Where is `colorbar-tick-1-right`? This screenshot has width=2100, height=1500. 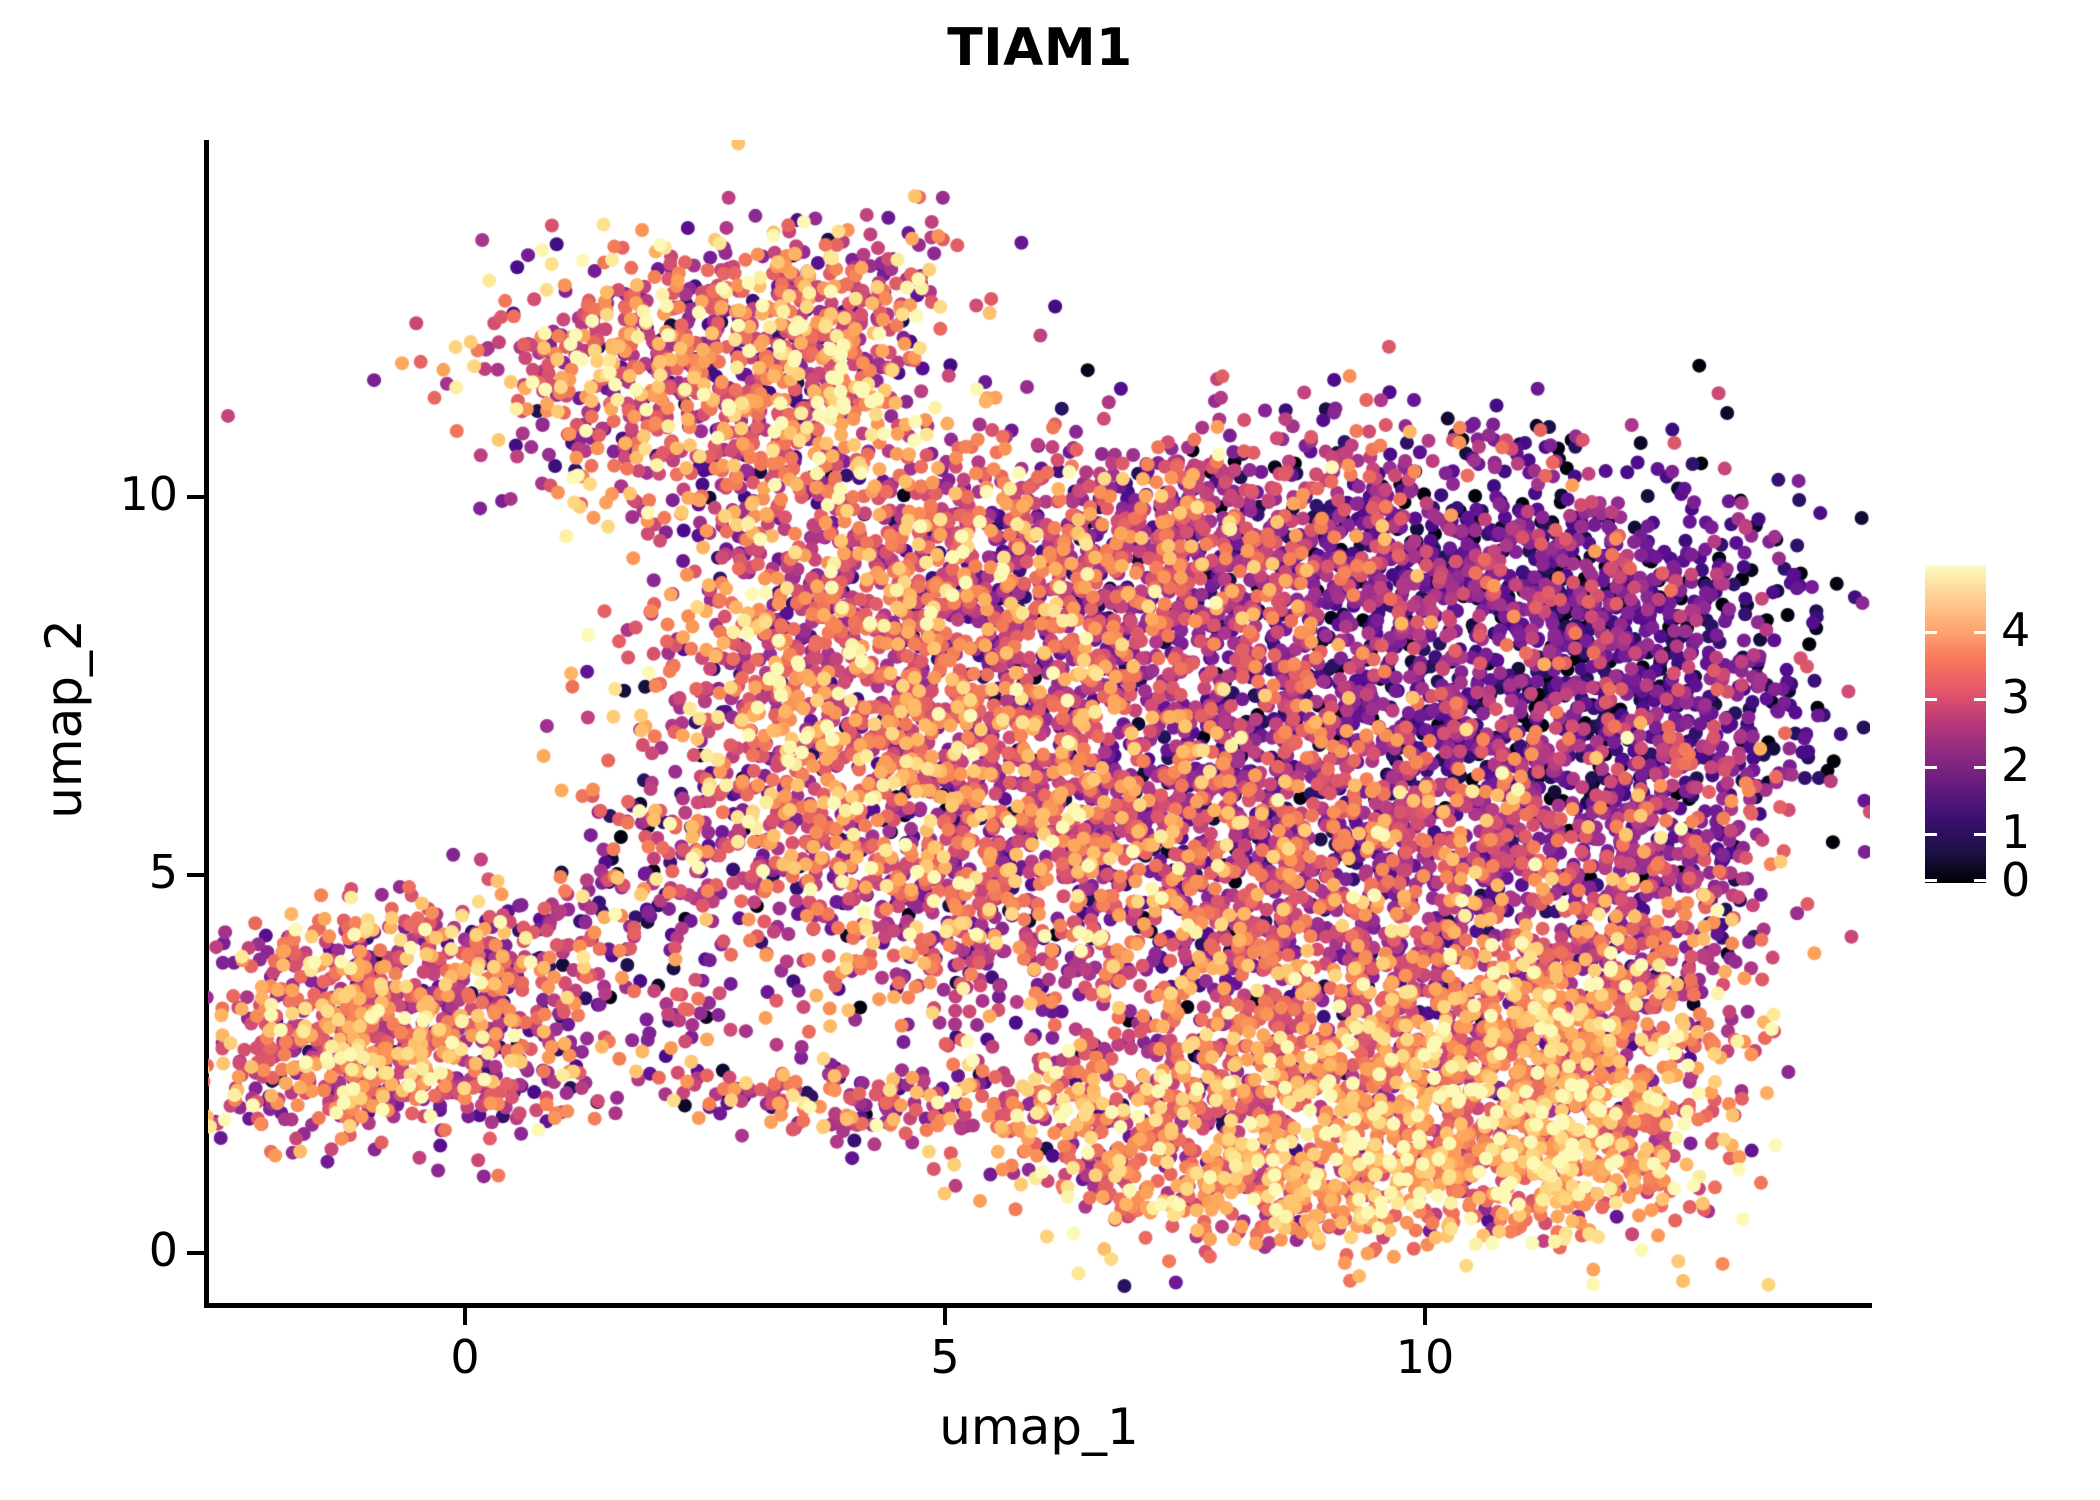
colorbar-tick-1-right is located at coordinates (1980, 834).